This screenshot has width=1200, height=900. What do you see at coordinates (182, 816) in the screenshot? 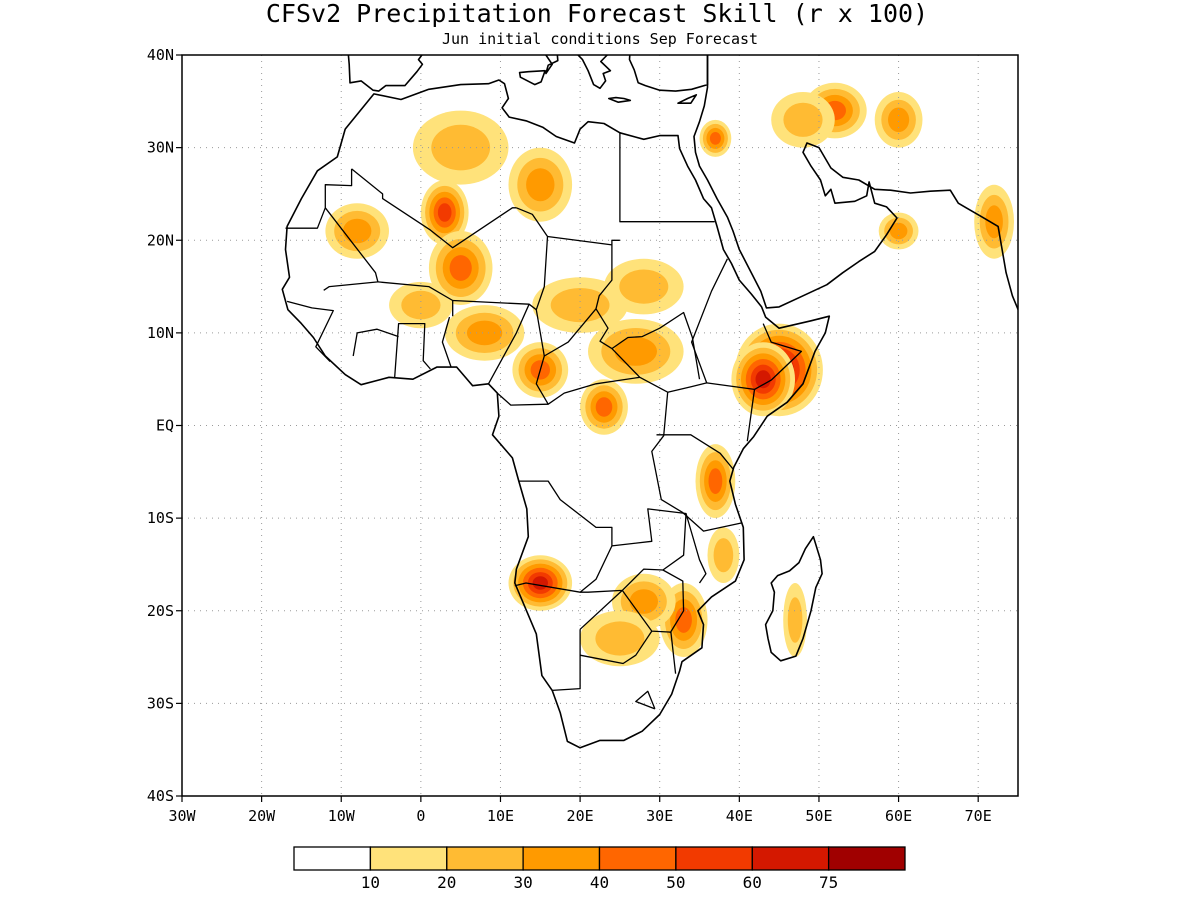
I see `lon-tick-label: 30W` at bounding box center [182, 816].